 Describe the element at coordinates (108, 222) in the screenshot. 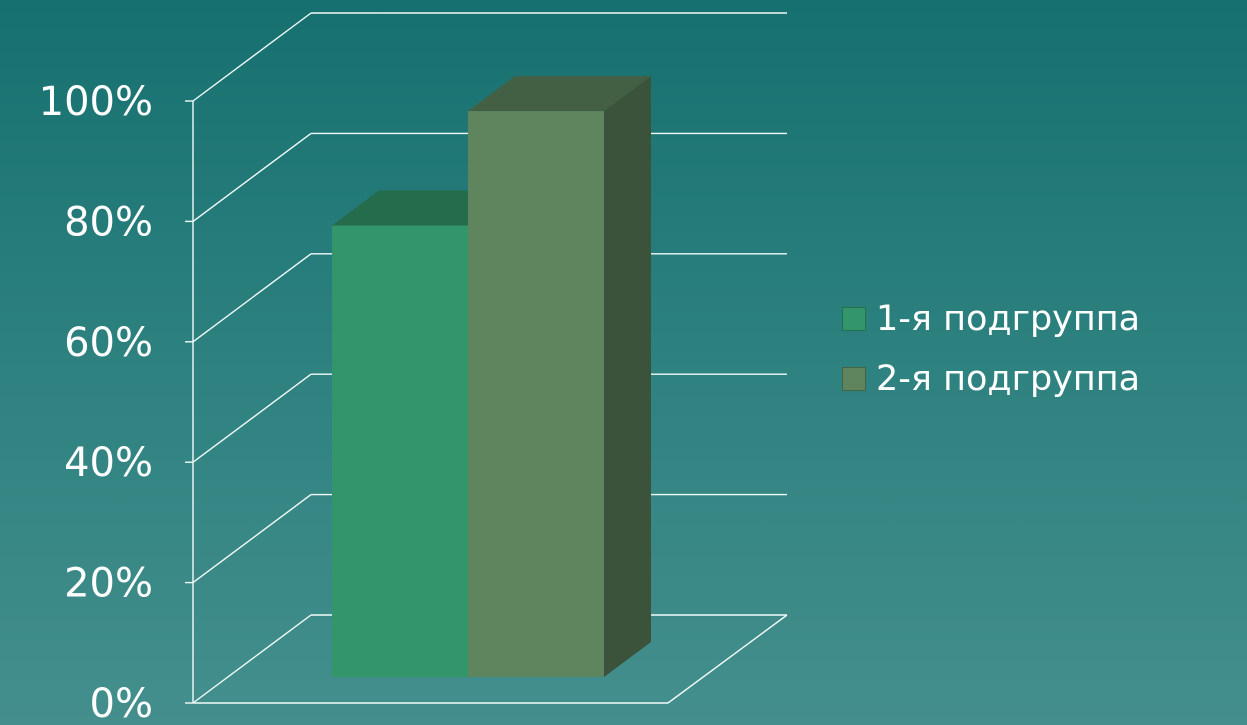

I see `y-tick-label: 80%` at that location.